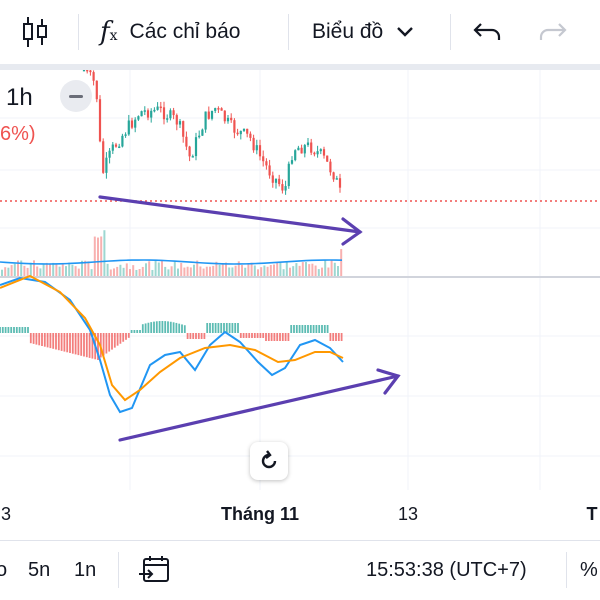 This screenshot has width=600, height=600. I want to click on percent-scale-button: %, so click(589, 569).